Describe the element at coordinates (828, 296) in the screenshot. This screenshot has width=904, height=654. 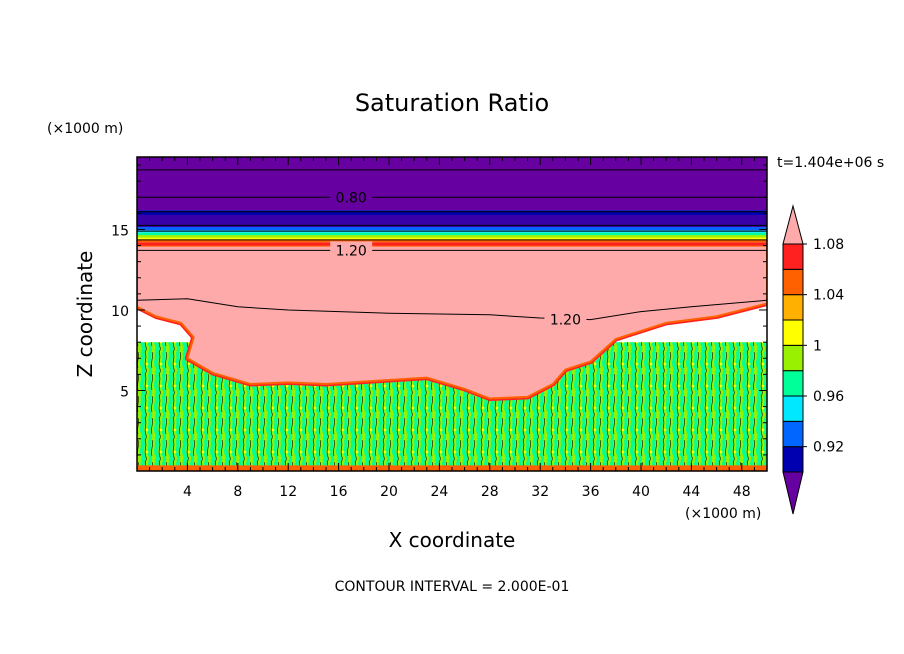
I see `colorbar-label: 1.04` at that location.